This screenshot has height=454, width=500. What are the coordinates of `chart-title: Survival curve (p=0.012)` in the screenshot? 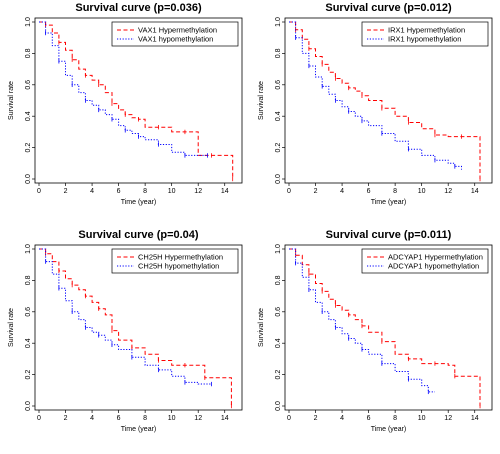 It's located at (388, 8).